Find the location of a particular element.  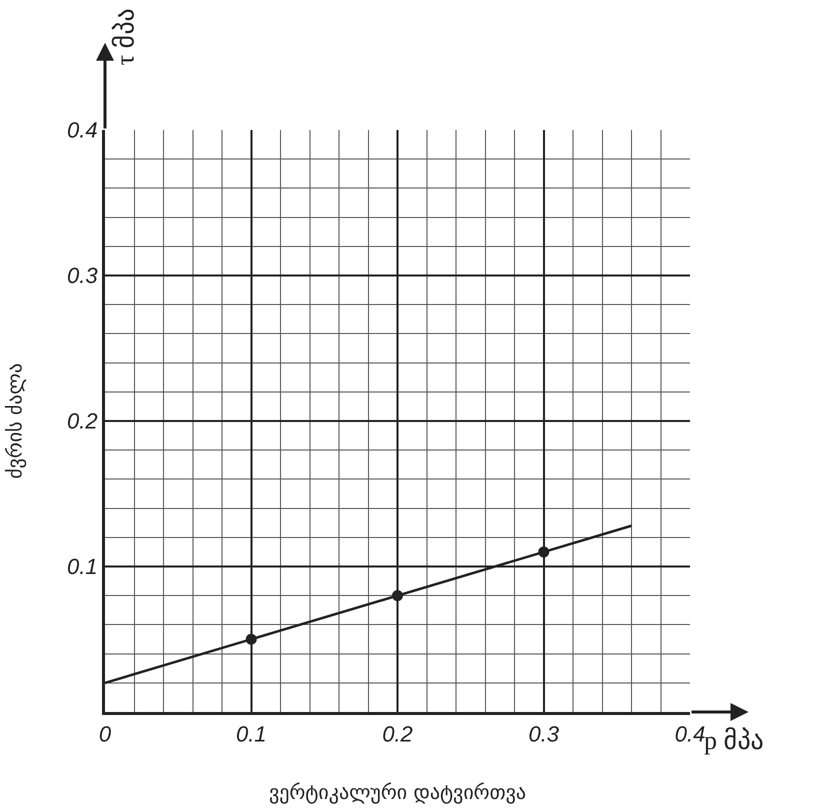

x-tick-label: 0.4 is located at coordinates (690, 733).